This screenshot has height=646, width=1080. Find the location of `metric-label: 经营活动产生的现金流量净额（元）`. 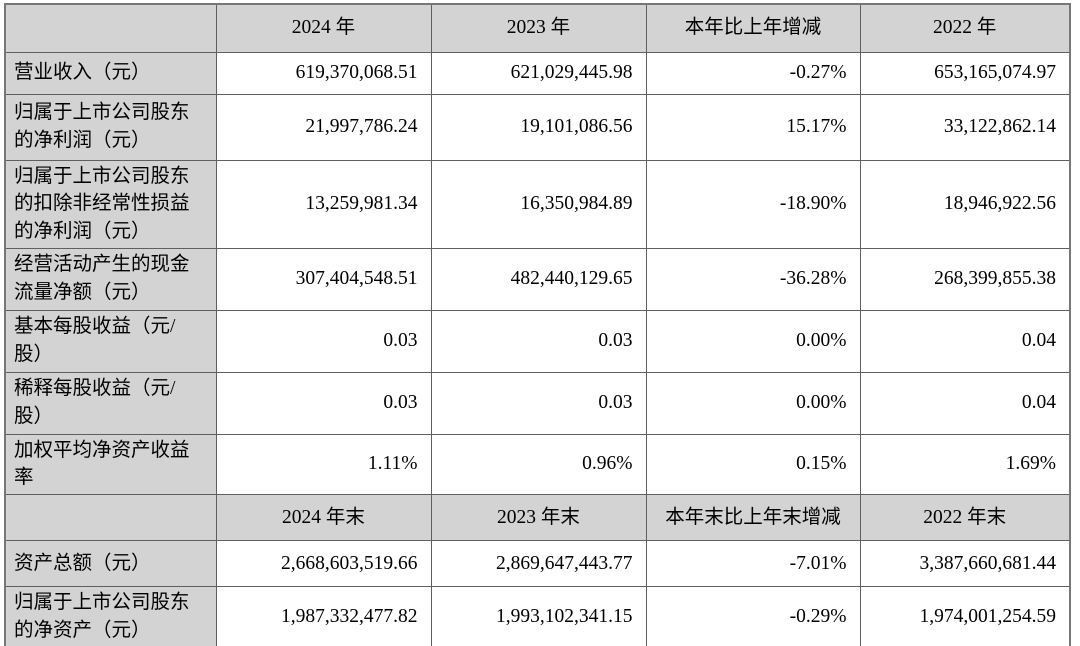

metric-label: 经营活动产生的现金流量净额（元） is located at coordinates (110, 279).